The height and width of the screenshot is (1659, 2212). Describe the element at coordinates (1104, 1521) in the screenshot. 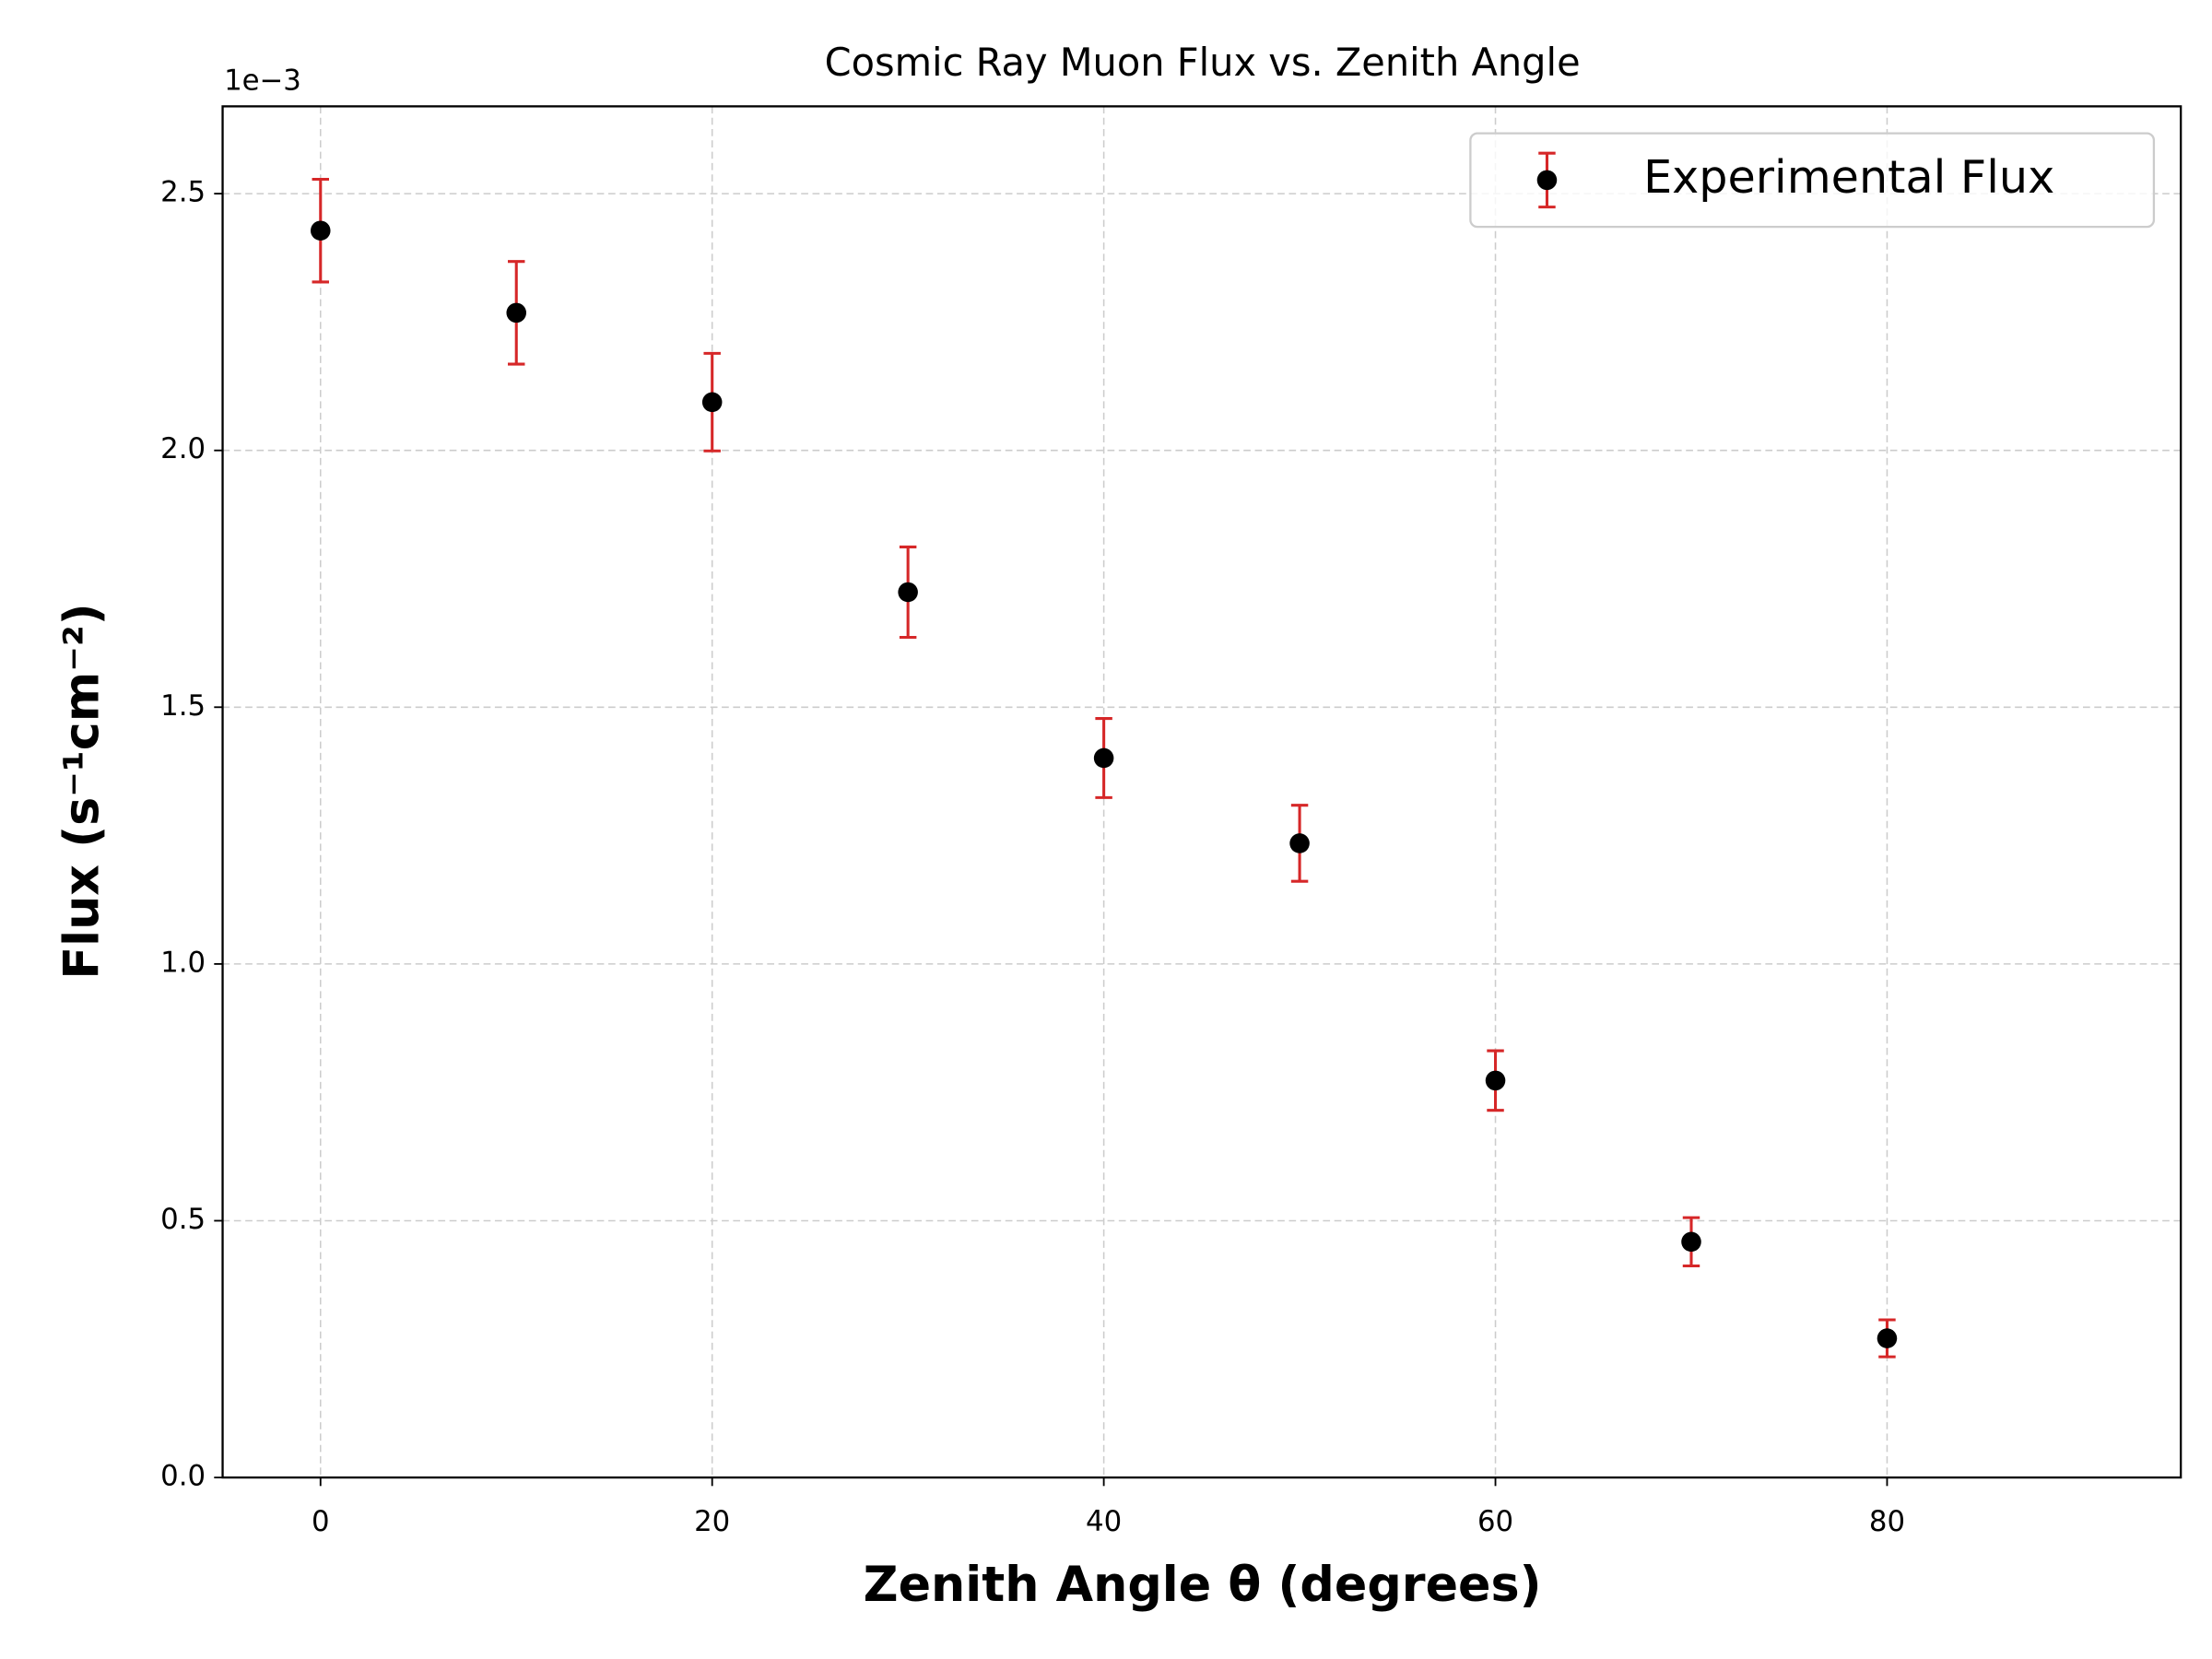

I see `x-tick-label: 40` at that location.